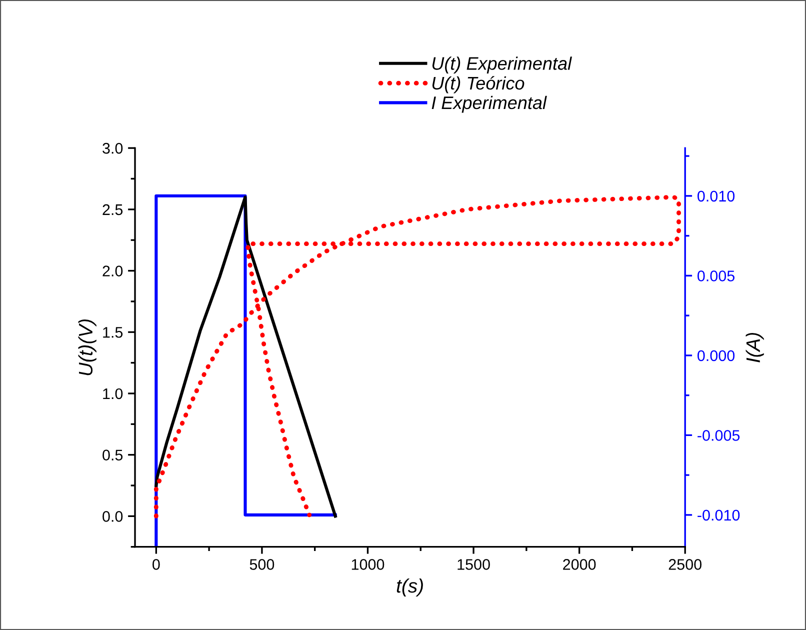 This screenshot has height=630, width=806. I want to click on y-tick-label: 2.0, so click(112, 271).